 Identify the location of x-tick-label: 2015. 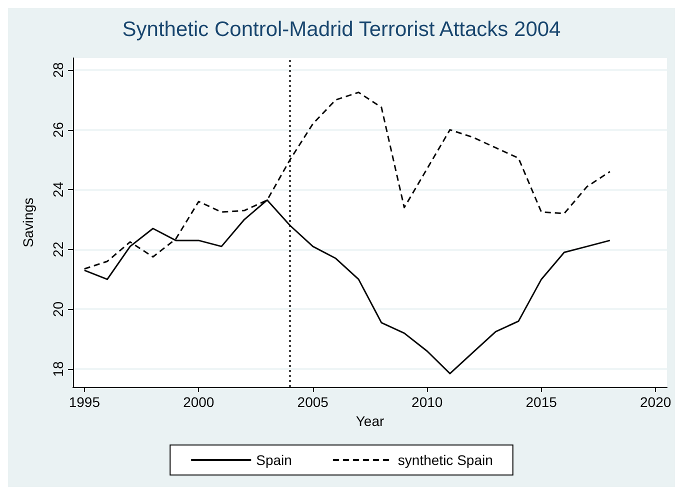
(542, 402).